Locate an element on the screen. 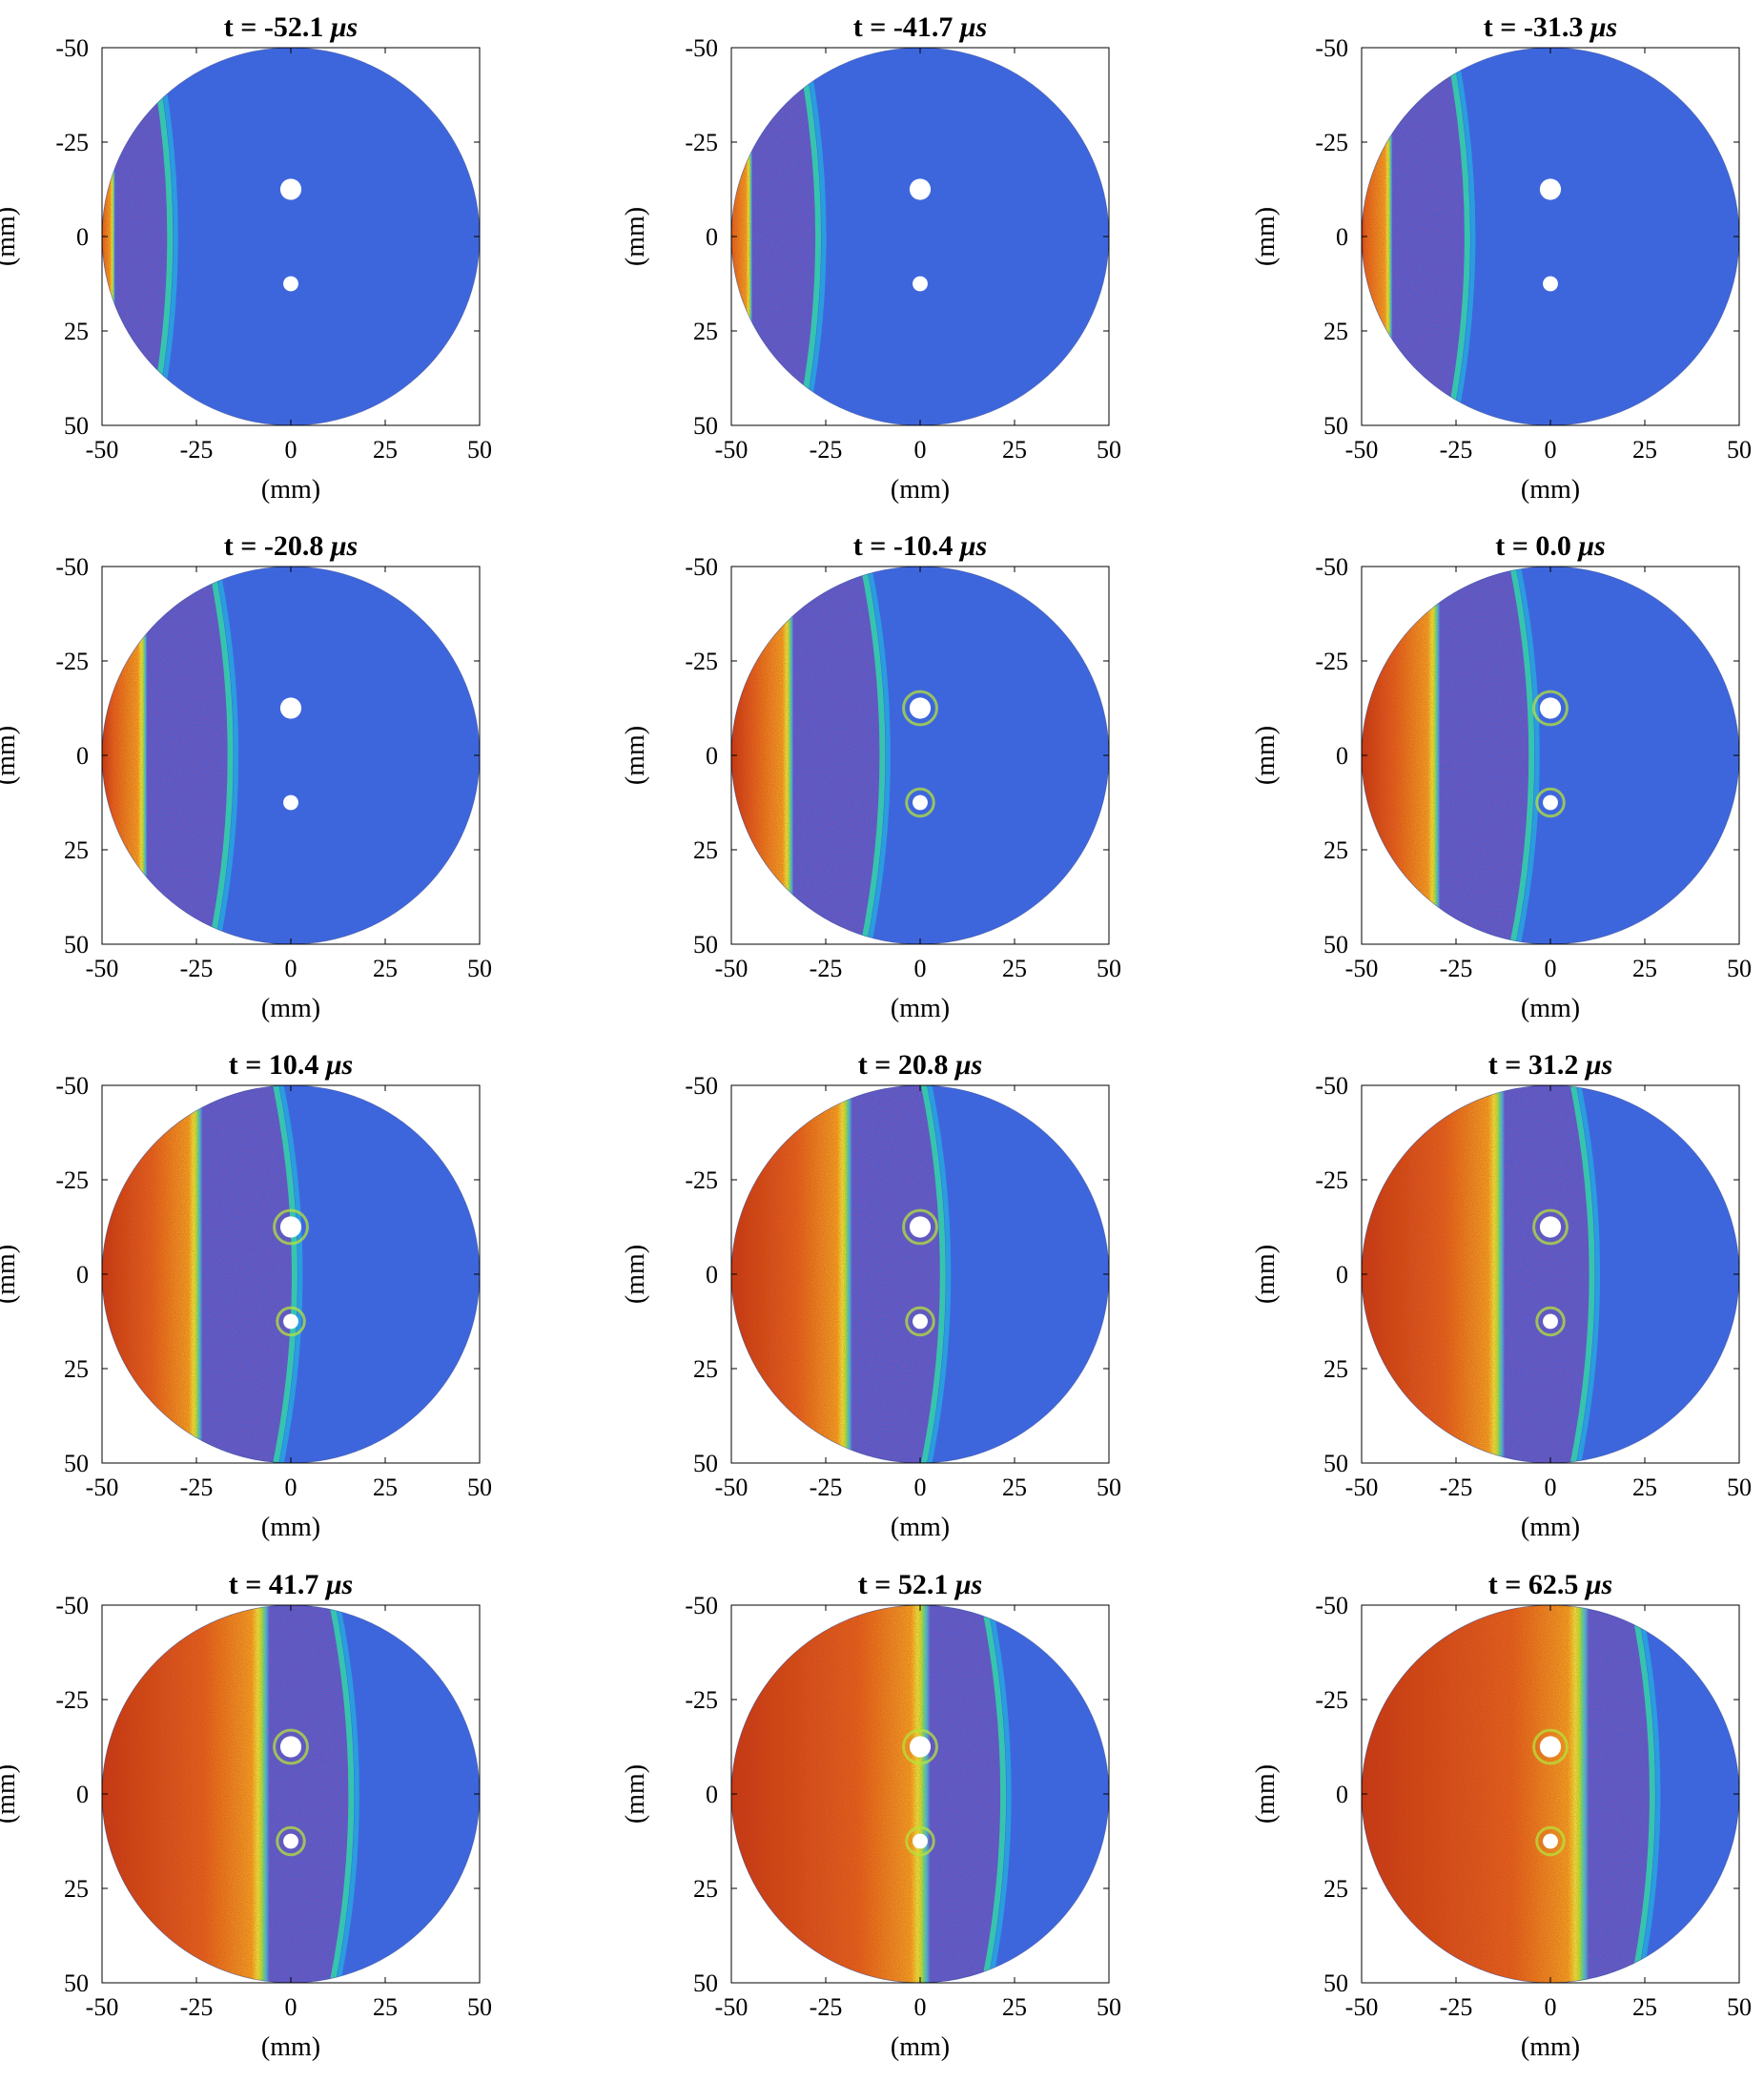  panel-title: t = -20.8 μs is located at coordinates (291, 546).